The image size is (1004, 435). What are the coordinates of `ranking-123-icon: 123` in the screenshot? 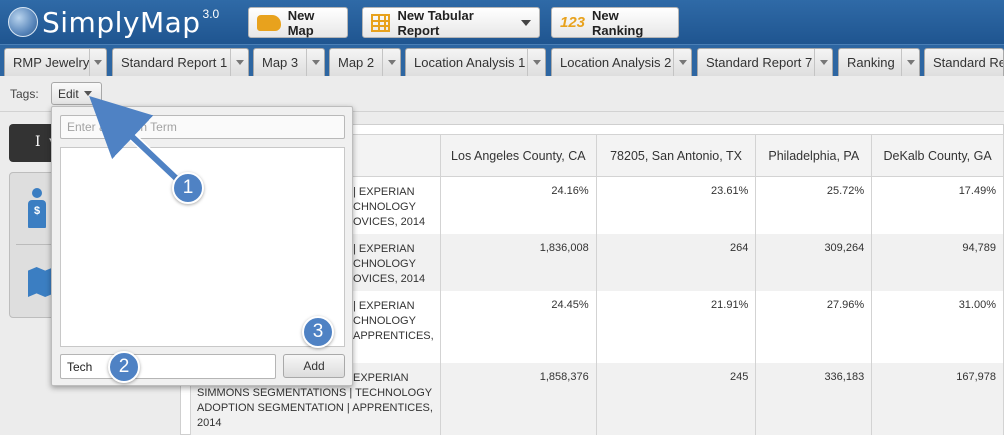 It's located at (573, 22).